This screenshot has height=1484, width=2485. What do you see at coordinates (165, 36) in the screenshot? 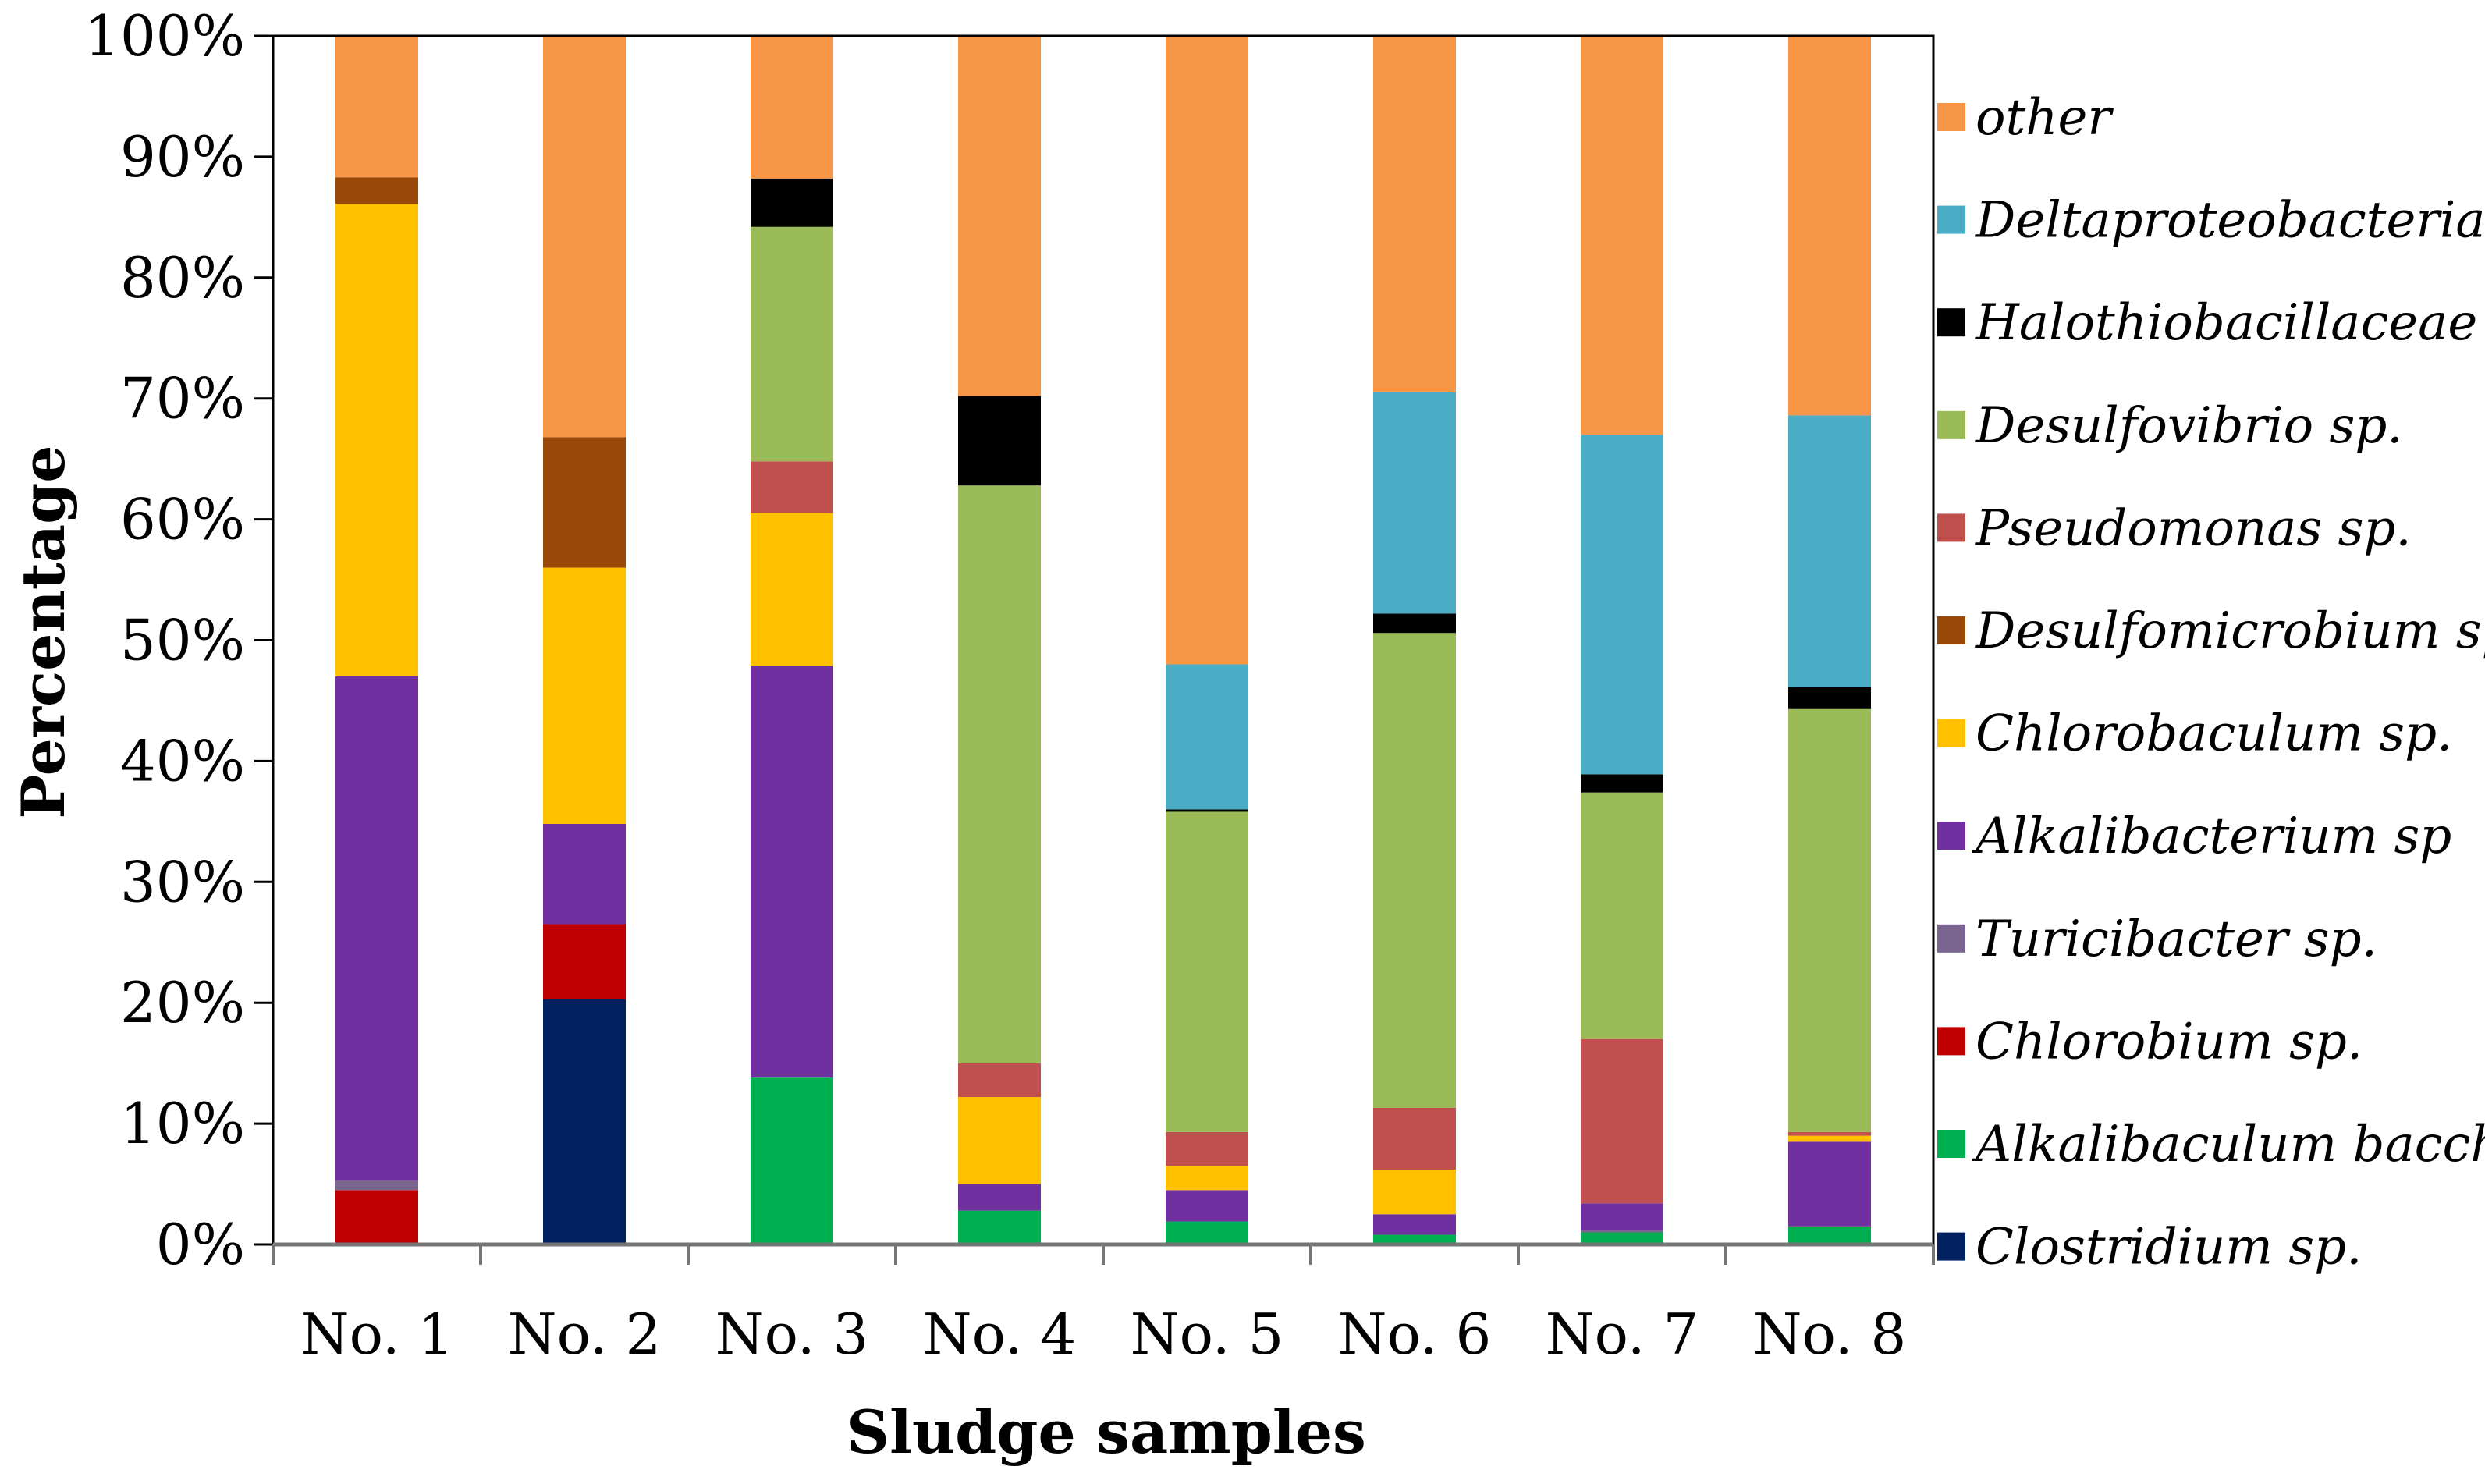
I see `y-tick-label: 100%` at bounding box center [165, 36].